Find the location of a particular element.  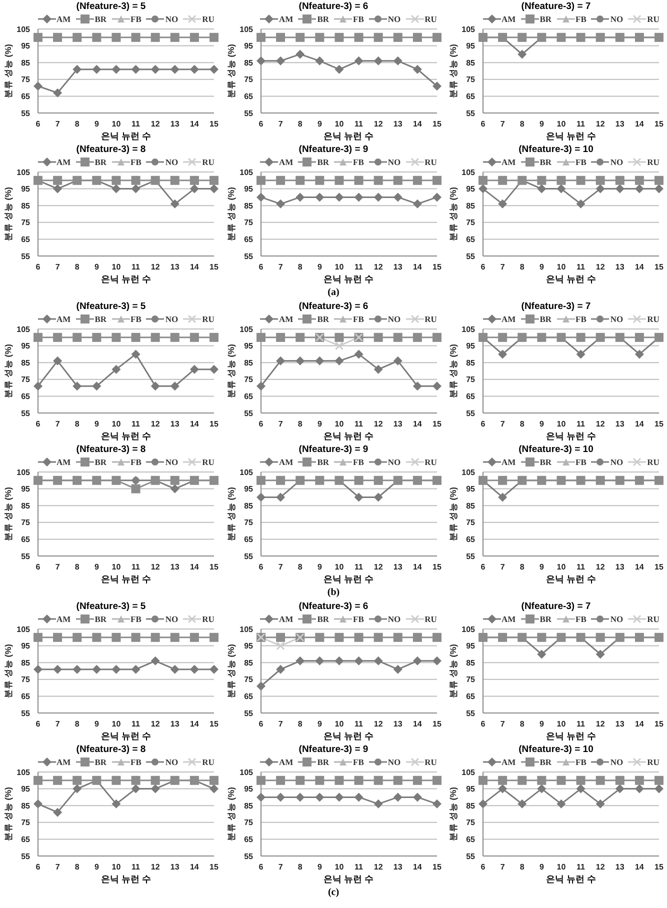

y-axis-title: 분류 성능 (%) is located at coordinates (8, 671).